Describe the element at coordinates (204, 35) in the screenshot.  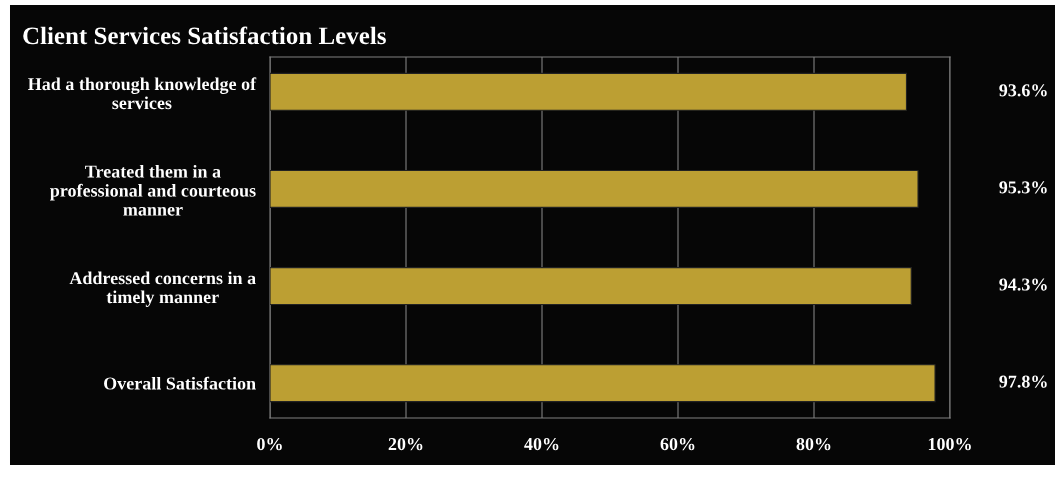
I see `chart-title: Client Services Satisfaction Levels` at that location.